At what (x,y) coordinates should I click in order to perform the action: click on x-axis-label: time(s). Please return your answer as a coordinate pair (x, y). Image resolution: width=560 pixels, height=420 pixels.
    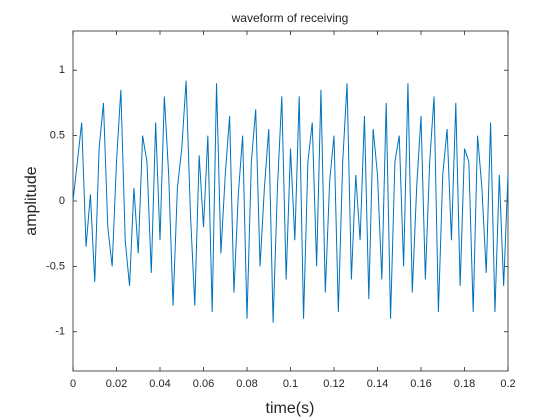
    Looking at the image, I should click on (290, 408).